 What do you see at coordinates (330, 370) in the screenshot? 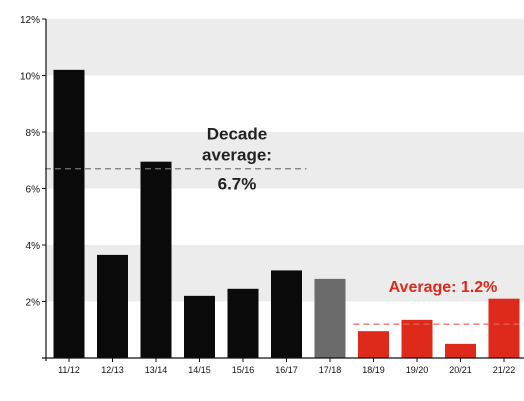
I see `x-tick-label: 17/18` at bounding box center [330, 370].